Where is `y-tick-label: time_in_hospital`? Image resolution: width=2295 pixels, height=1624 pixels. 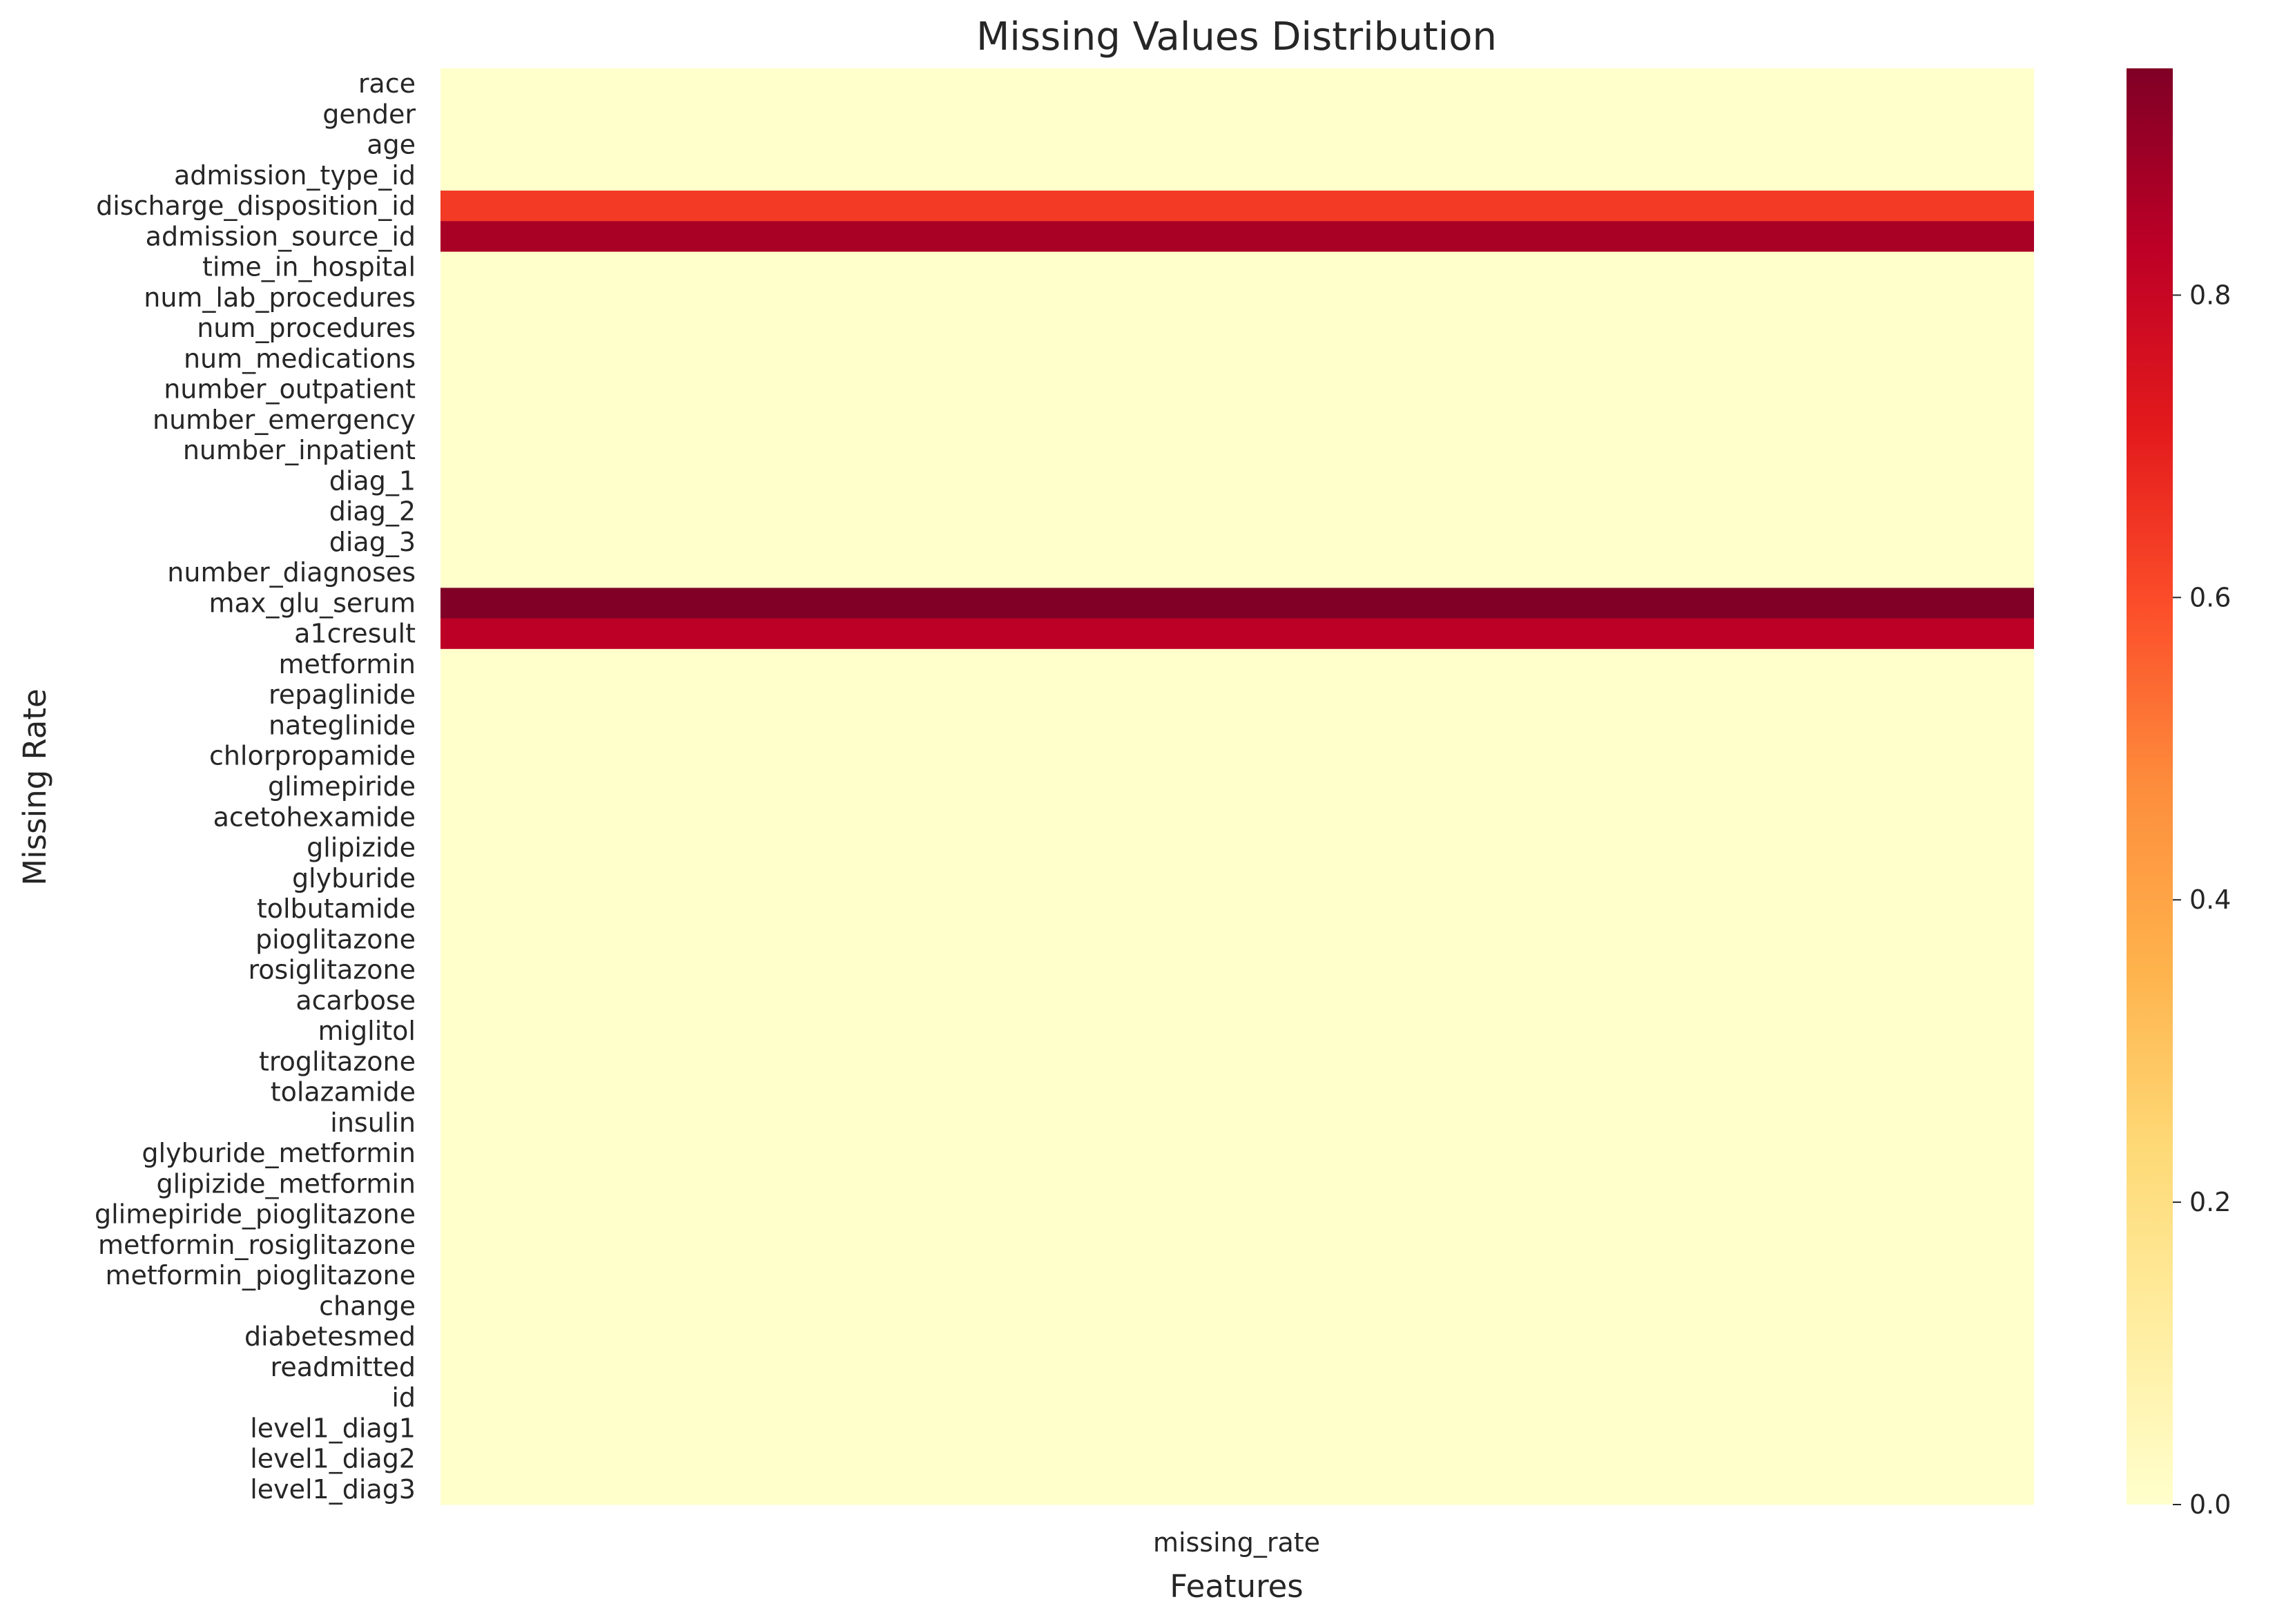
y-tick-label: time_in_hospital is located at coordinates (309, 267).